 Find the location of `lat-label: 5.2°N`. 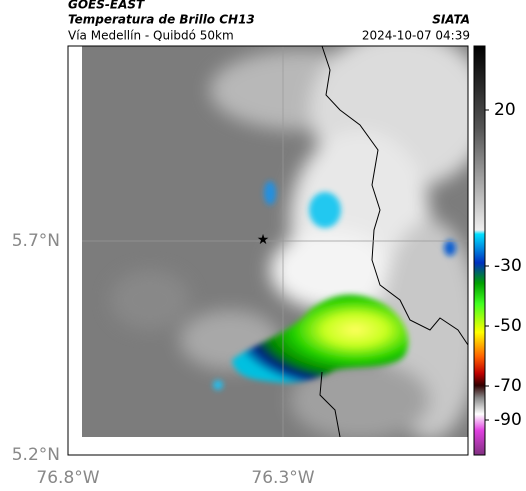

lat-label: 5.2°N is located at coordinates (36, 455).